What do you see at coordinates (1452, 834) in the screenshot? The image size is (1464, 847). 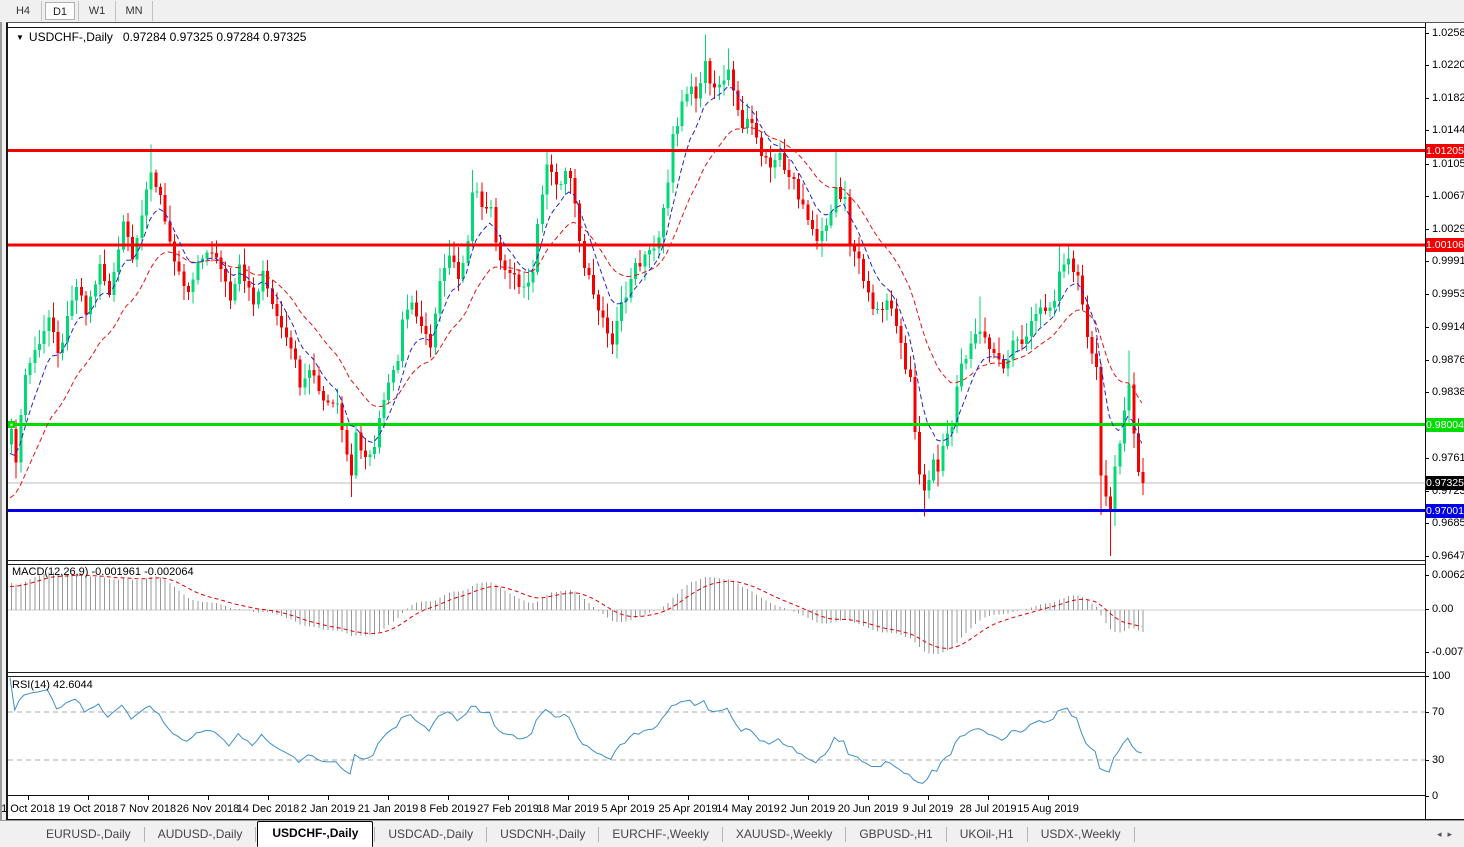 I see `tab-scroll-right-icon: ▸` at bounding box center [1452, 834].